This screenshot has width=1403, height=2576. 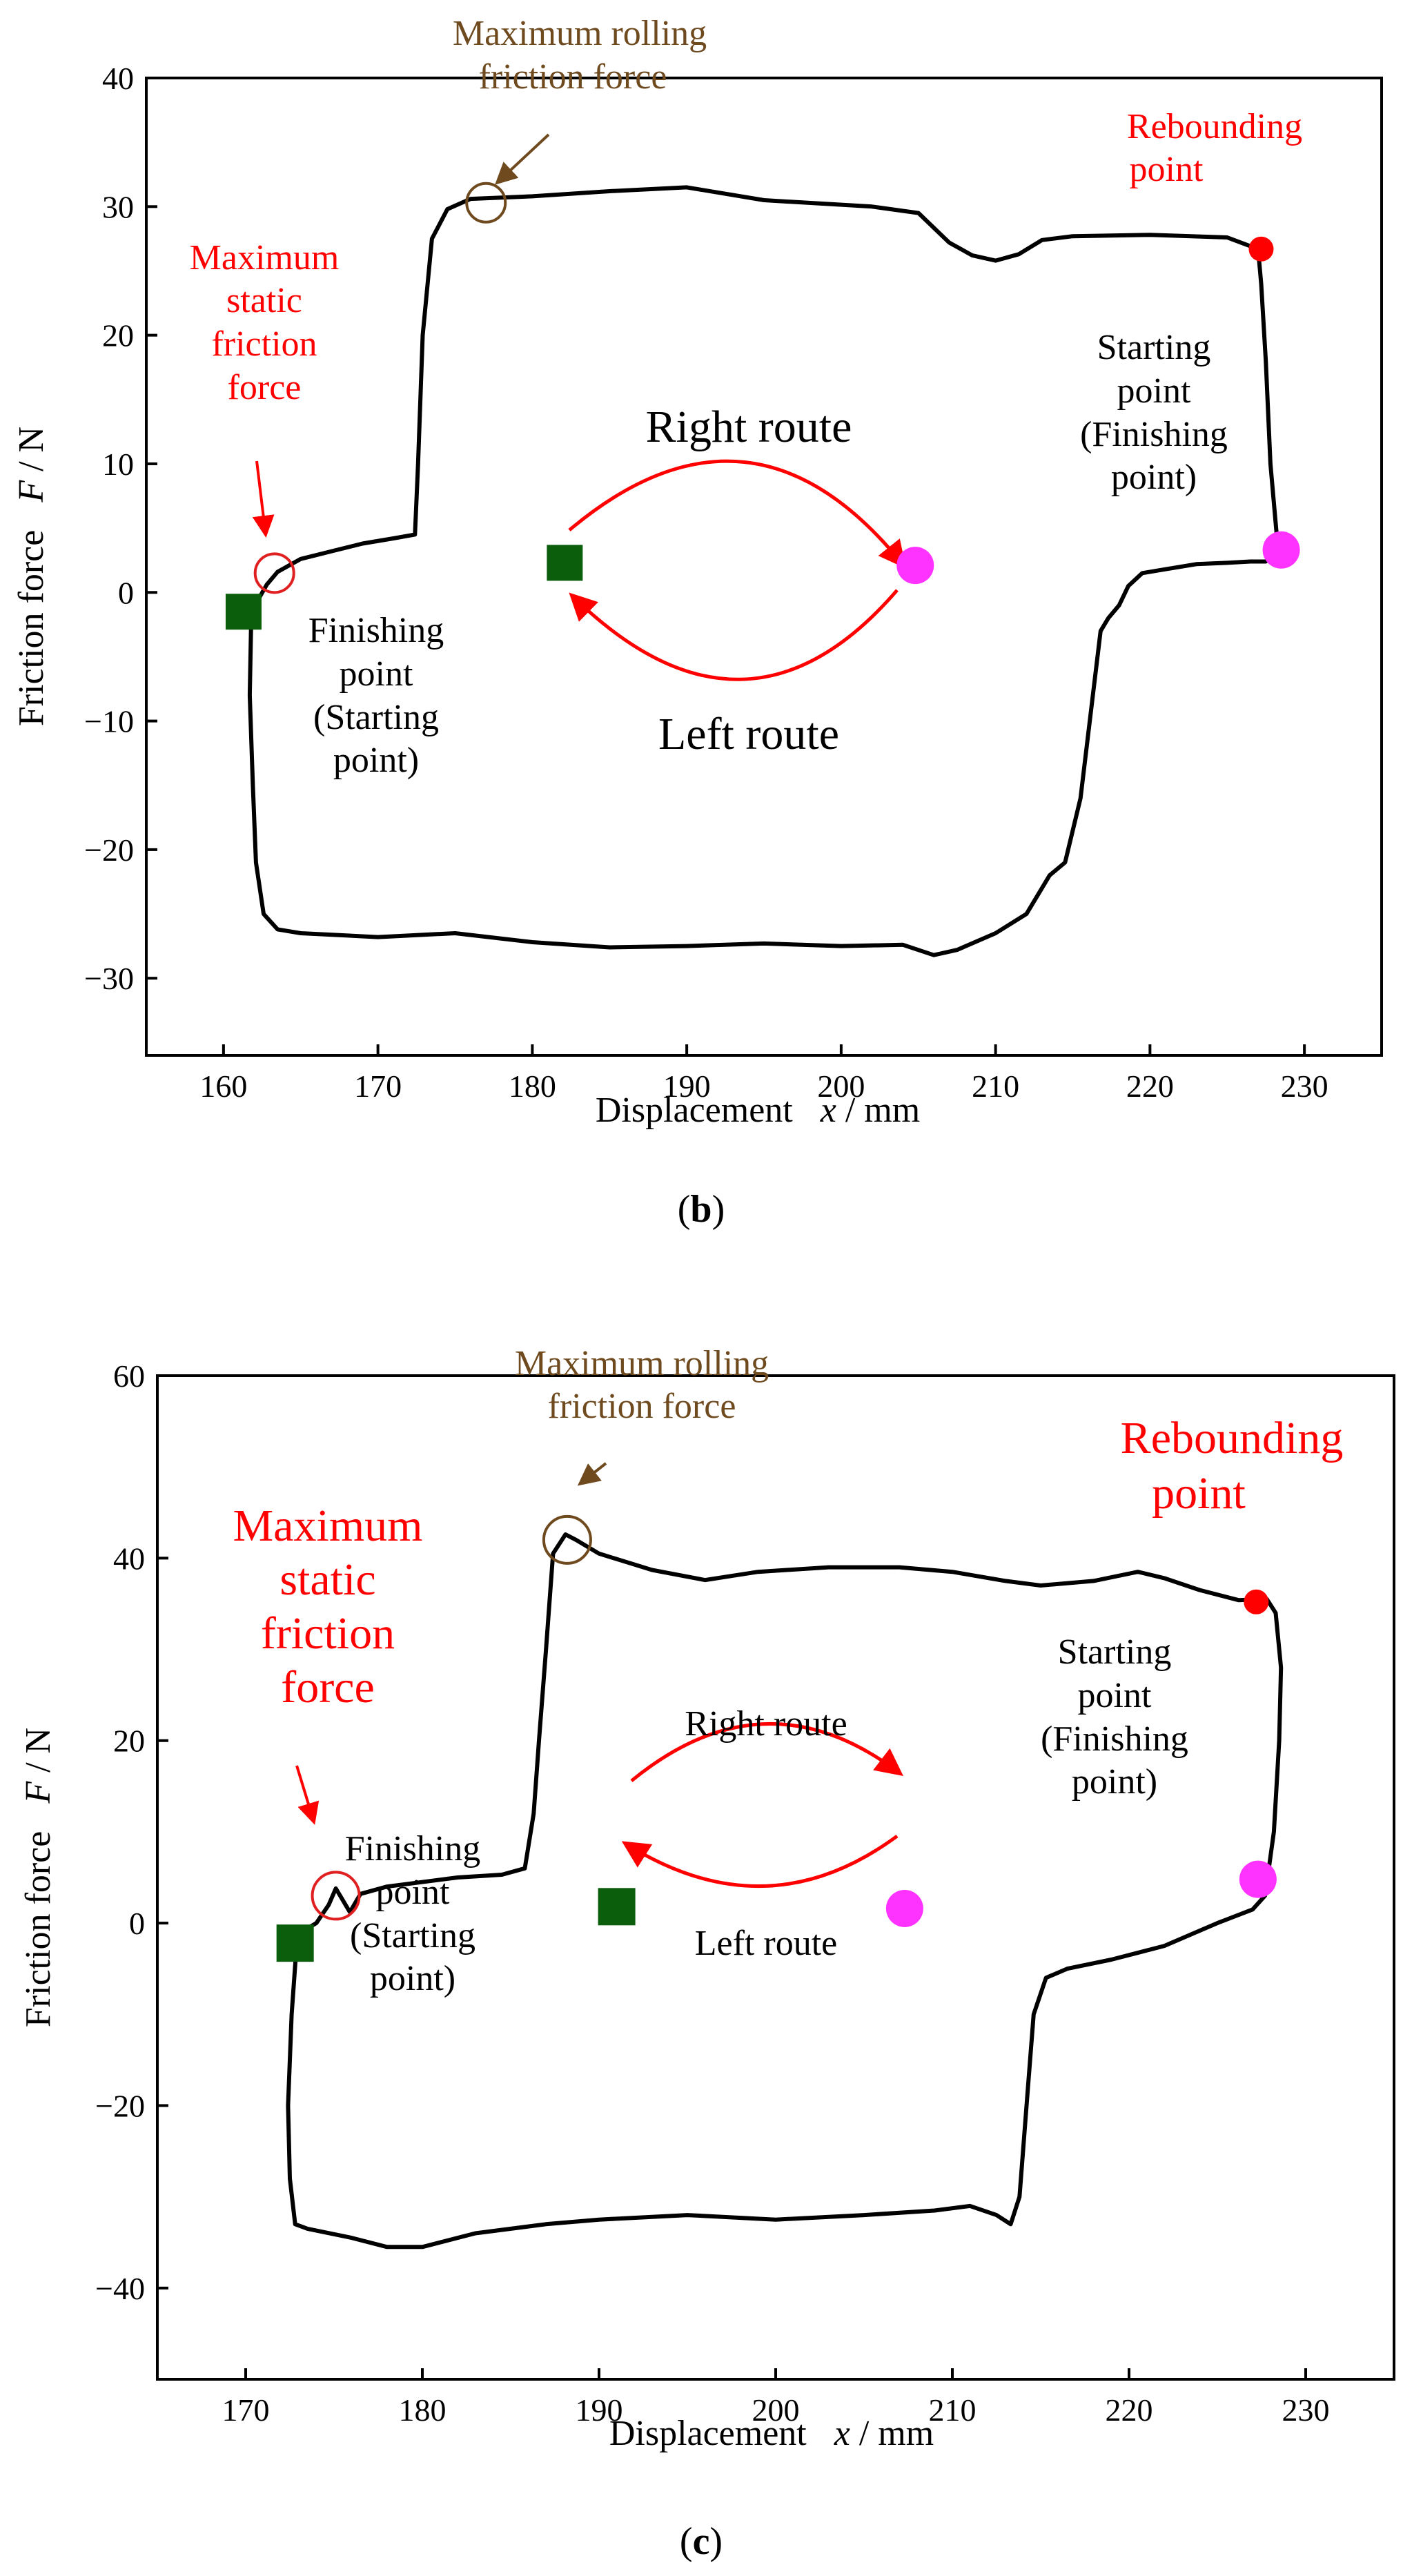 What do you see at coordinates (120, 528) in the screenshot?
I see `y-ticks-b: −30 −20 −10 0 10 20 30 40` at bounding box center [120, 528].